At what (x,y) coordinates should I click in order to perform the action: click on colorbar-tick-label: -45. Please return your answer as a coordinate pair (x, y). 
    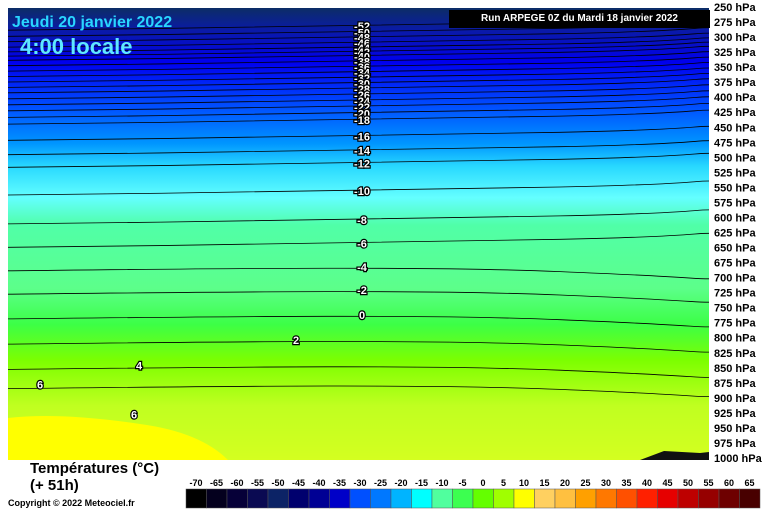
    Looking at the image, I should click on (298, 483).